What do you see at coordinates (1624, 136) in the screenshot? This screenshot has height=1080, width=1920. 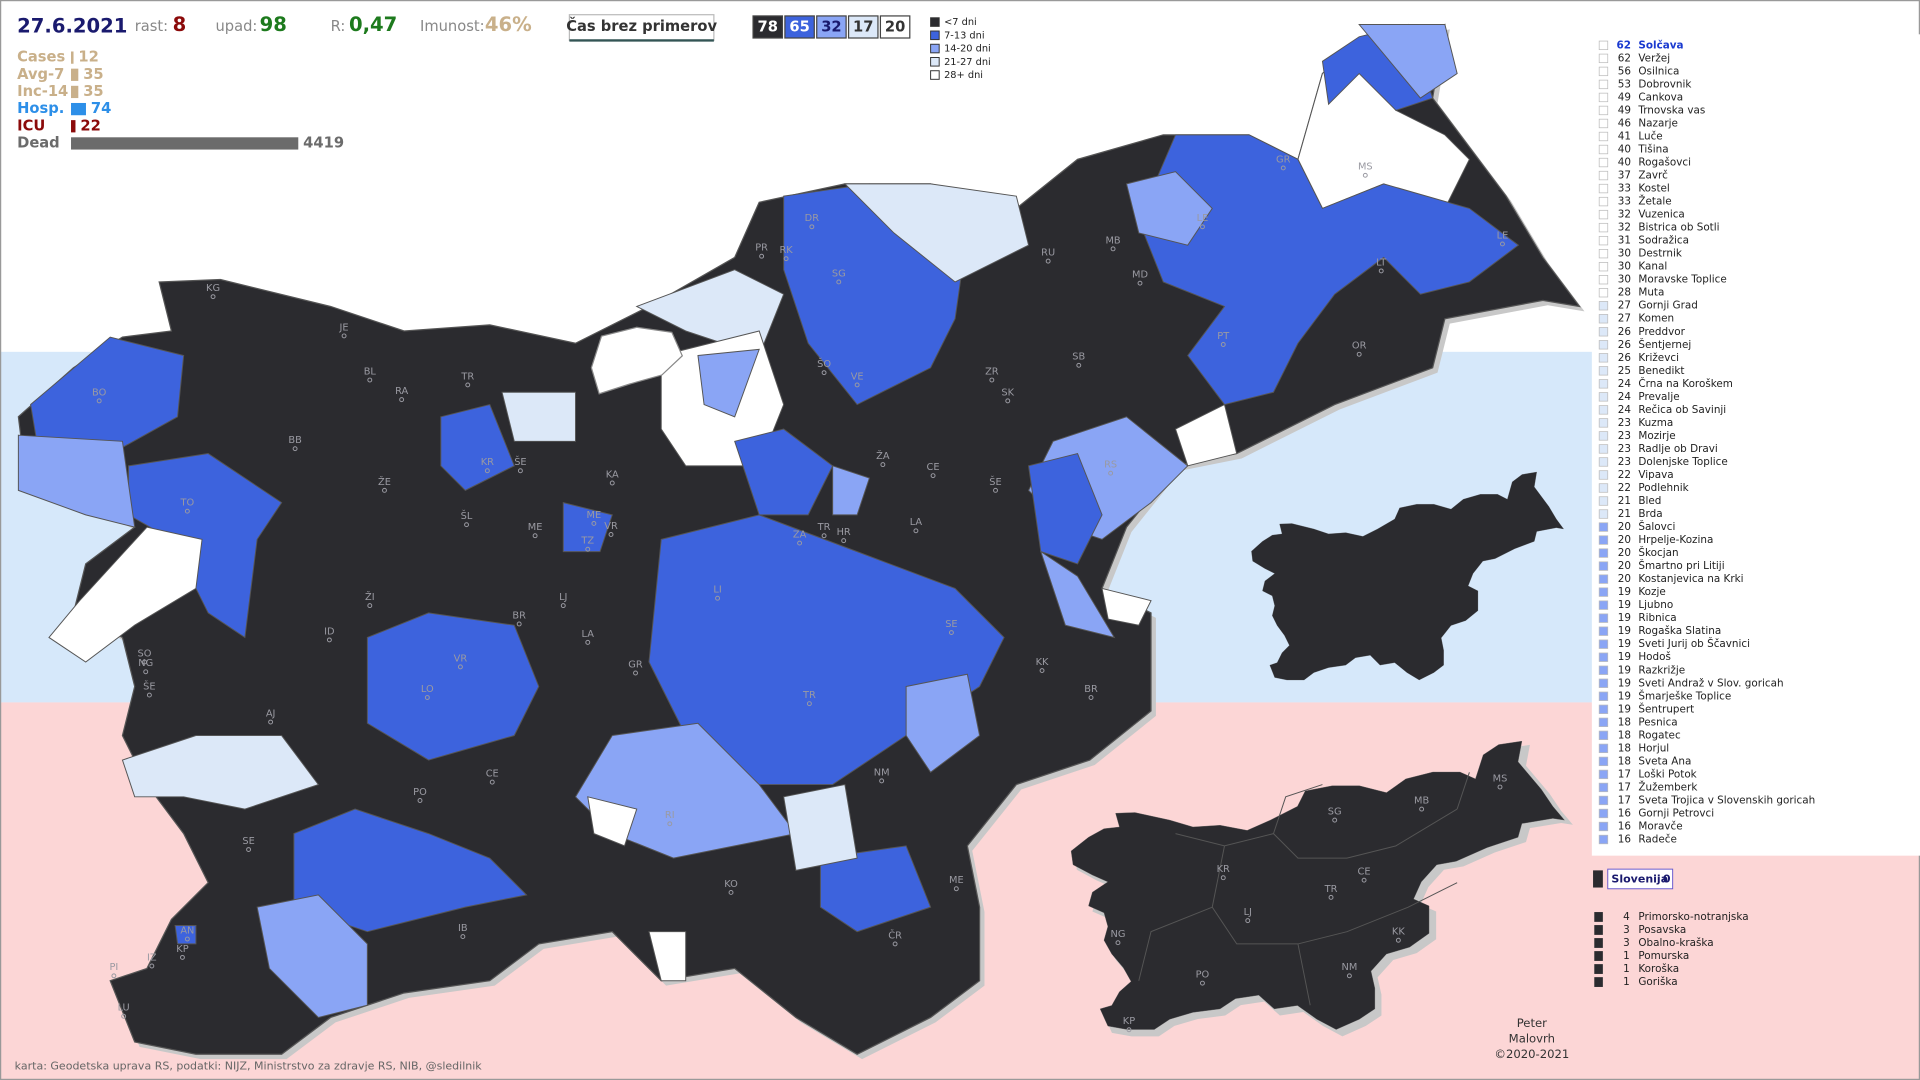 I see `list-days: 41` at bounding box center [1624, 136].